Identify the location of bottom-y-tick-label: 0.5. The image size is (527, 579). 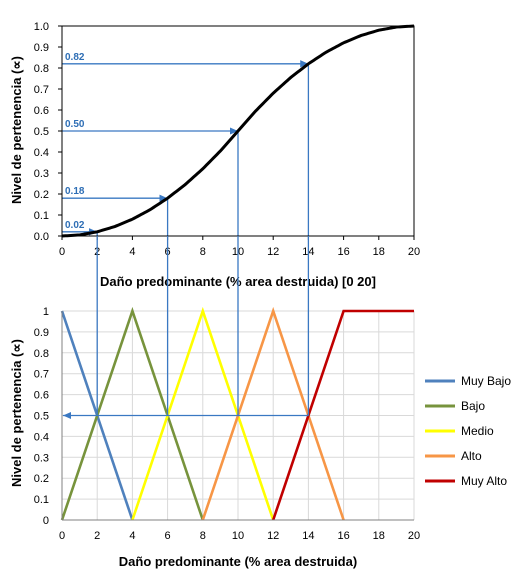
(41, 417).